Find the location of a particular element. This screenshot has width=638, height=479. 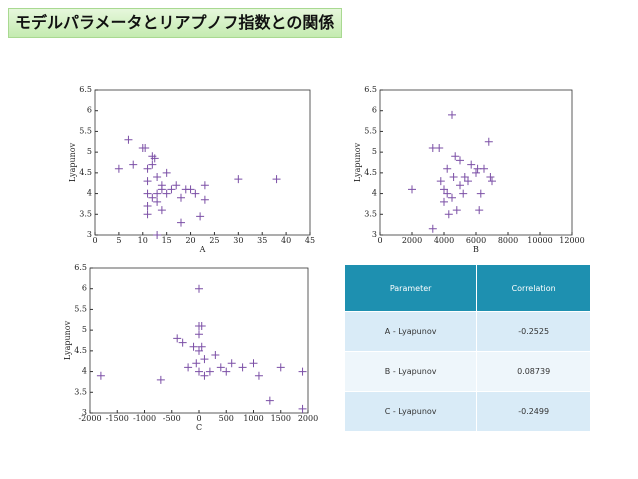

header-cell: Parameter is located at coordinates (411, 288).